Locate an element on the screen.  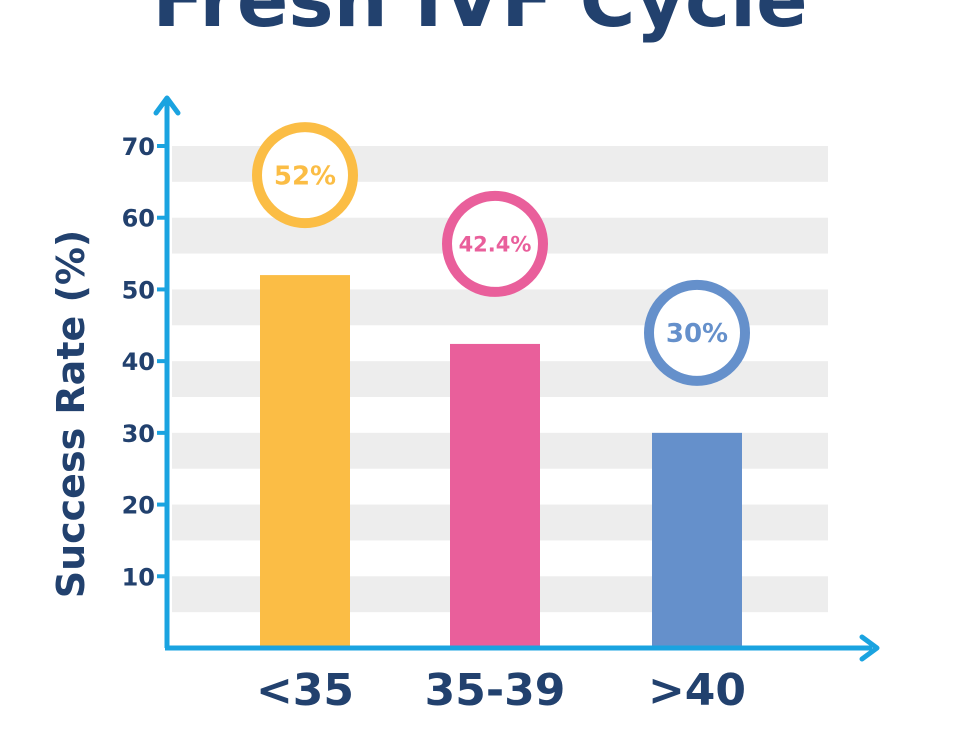
data-label: 30% is located at coordinates (697, 334).